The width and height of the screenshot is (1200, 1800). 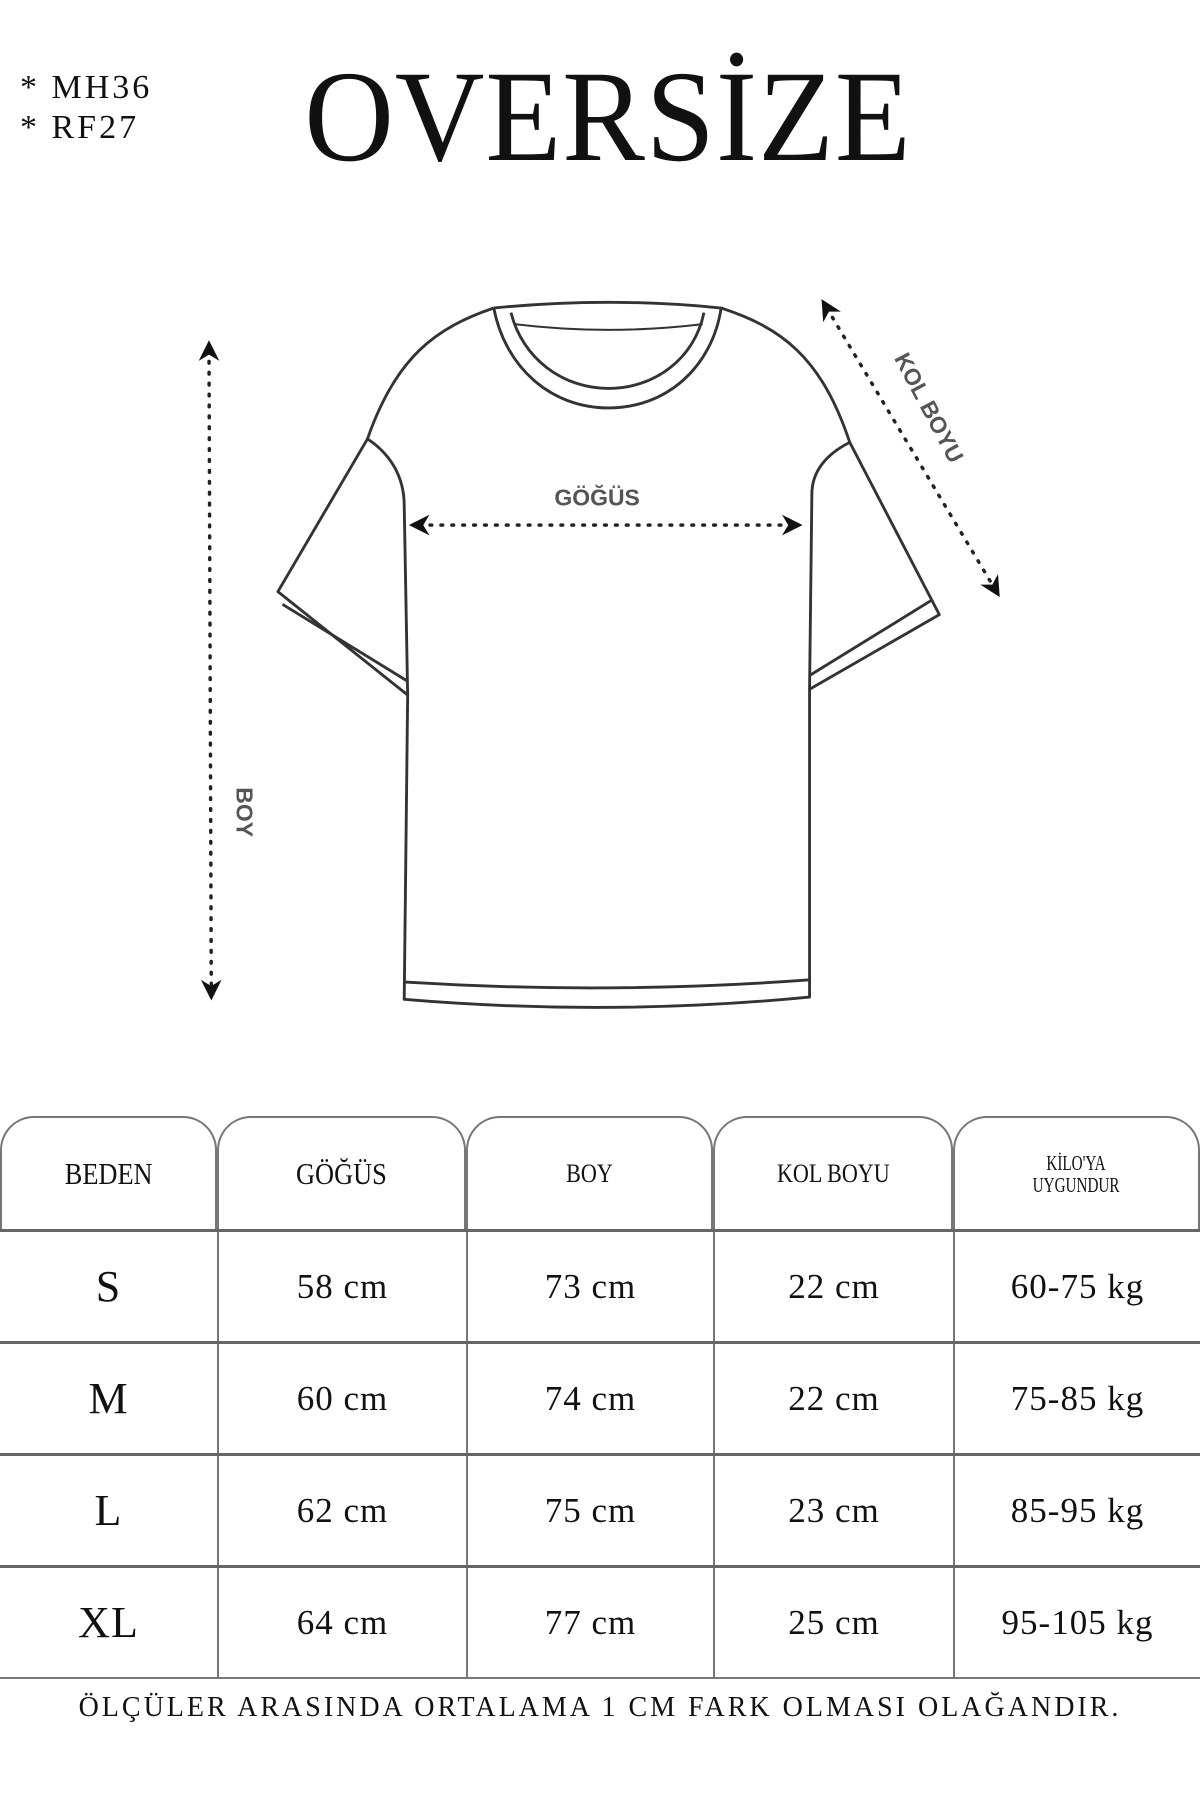 I want to click on right-armhole, so click(x=829, y=565).